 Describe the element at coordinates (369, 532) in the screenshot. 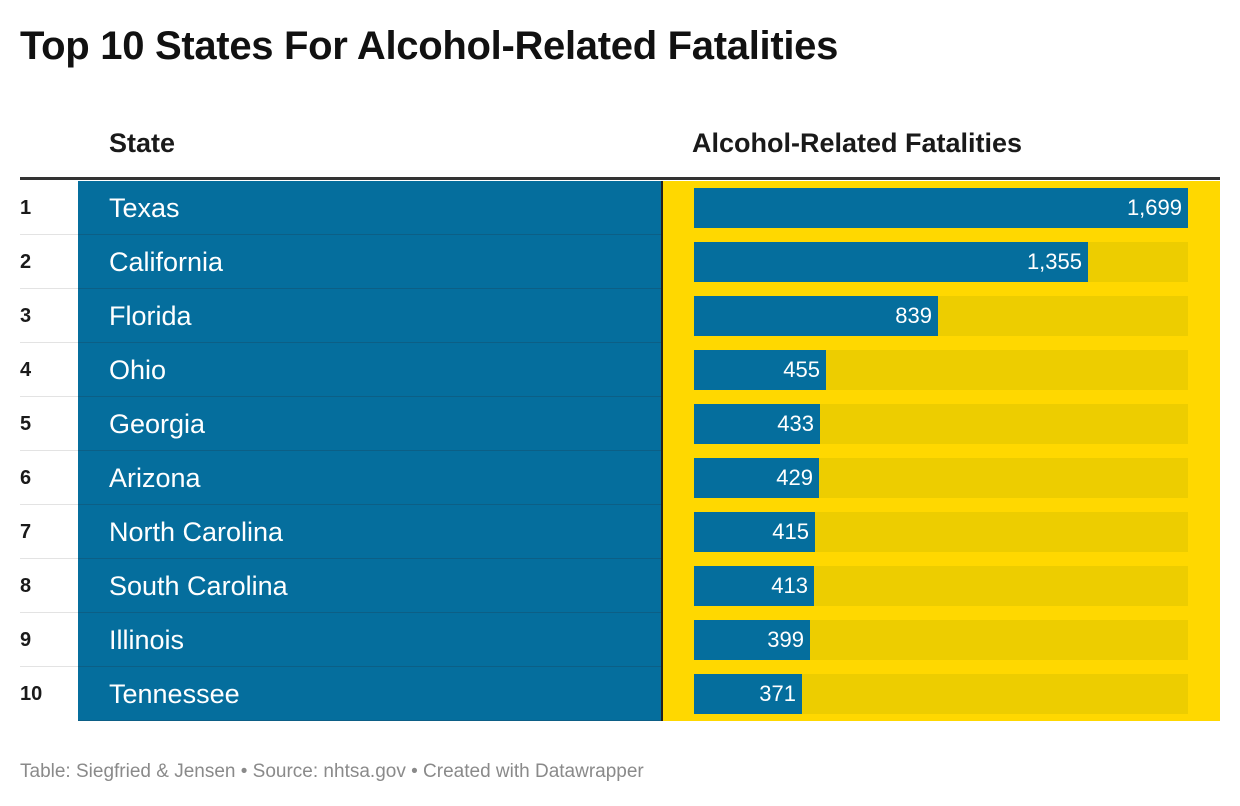

I see `state-cell: North Carolina` at that location.